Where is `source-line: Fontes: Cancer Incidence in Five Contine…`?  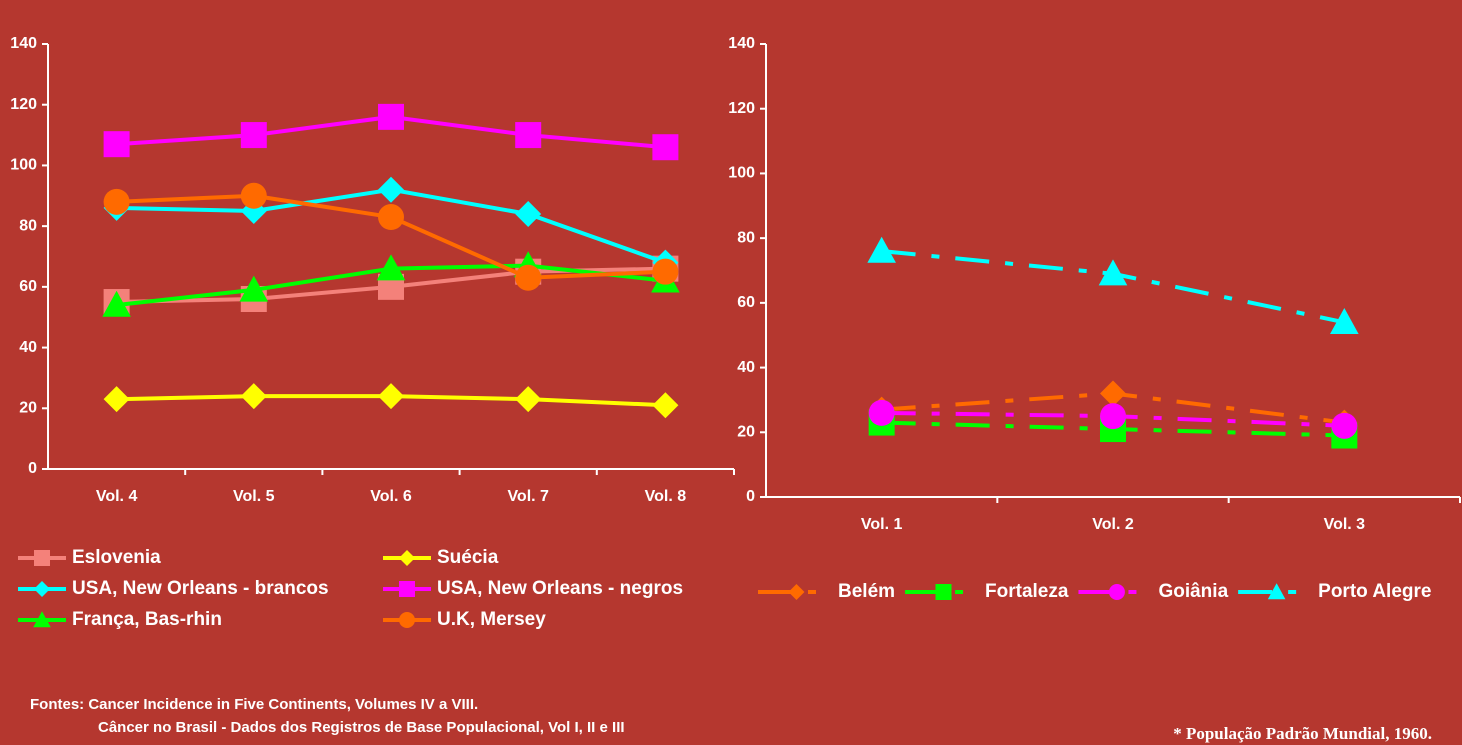 source-line: Fontes: Cancer Incidence in Five Contine… is located at coordinates (254, 704).